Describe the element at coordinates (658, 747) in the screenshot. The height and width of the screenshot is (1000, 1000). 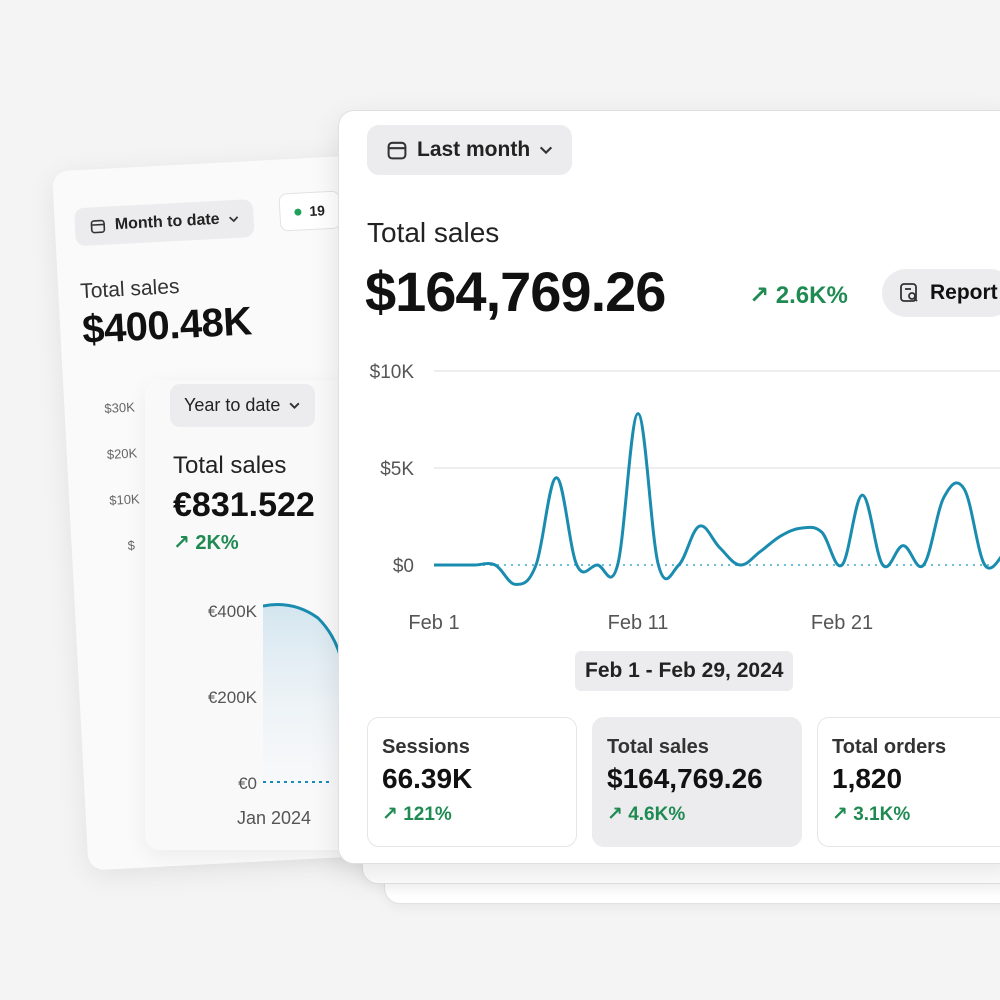
I see `metric-label: Total sales` at that location.